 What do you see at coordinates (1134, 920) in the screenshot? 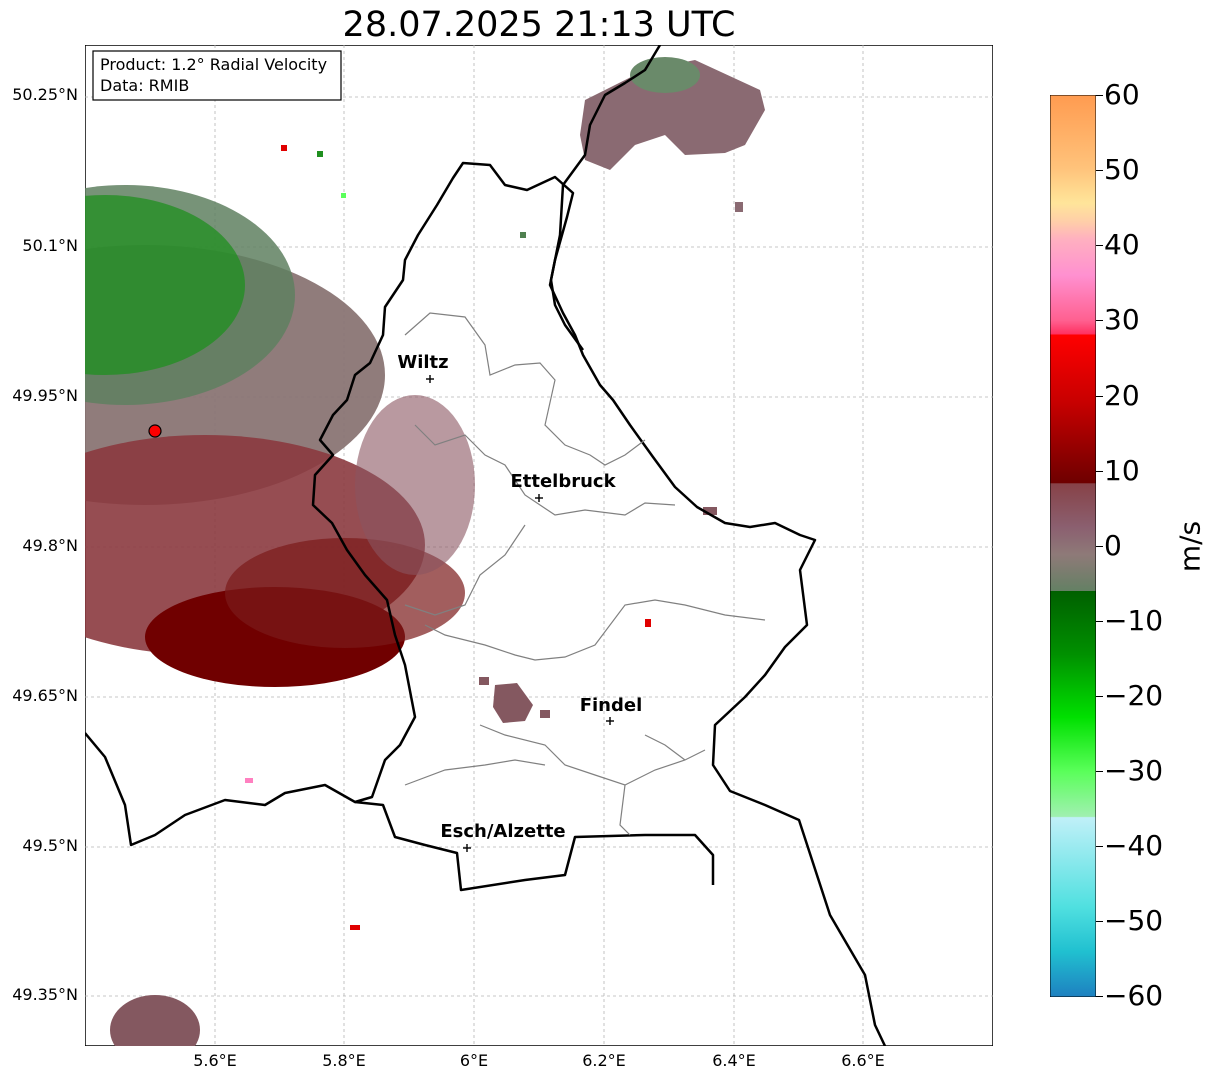
I see `colorbar-tick: −50` at bounding box center [1134, 920].